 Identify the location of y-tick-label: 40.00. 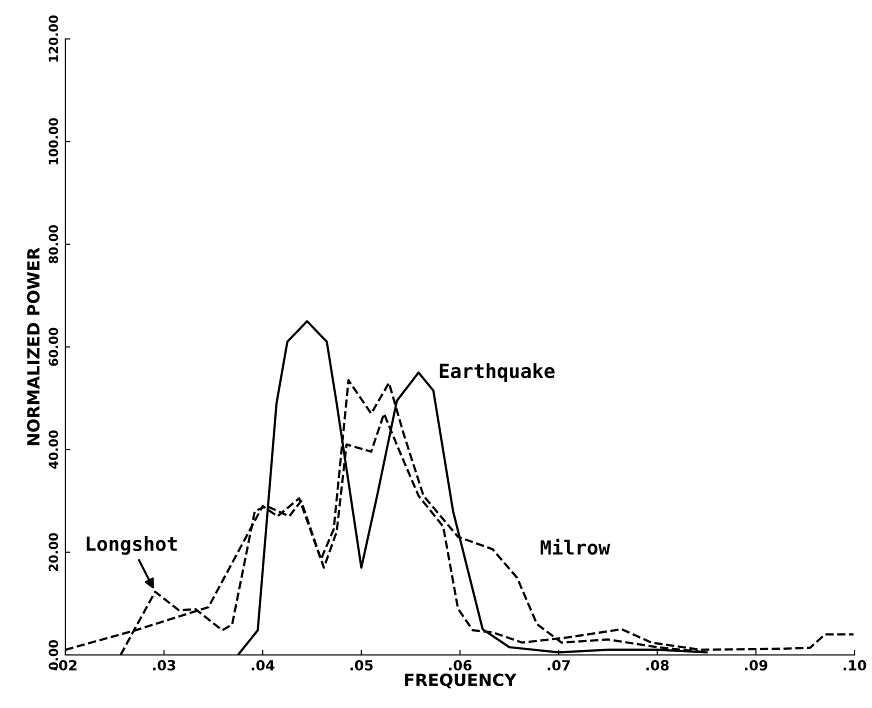
(53, 449).